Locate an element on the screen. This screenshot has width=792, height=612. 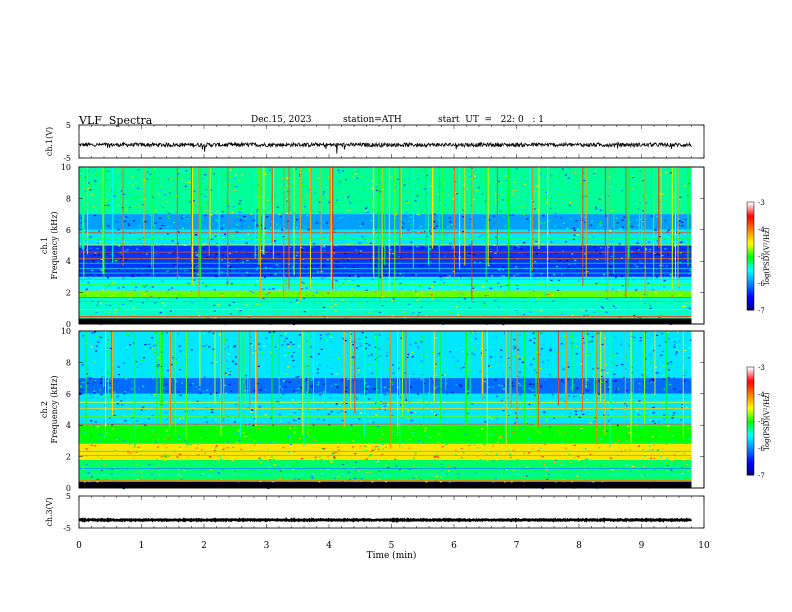
sferic-spike is located at coordinates (389, 230).